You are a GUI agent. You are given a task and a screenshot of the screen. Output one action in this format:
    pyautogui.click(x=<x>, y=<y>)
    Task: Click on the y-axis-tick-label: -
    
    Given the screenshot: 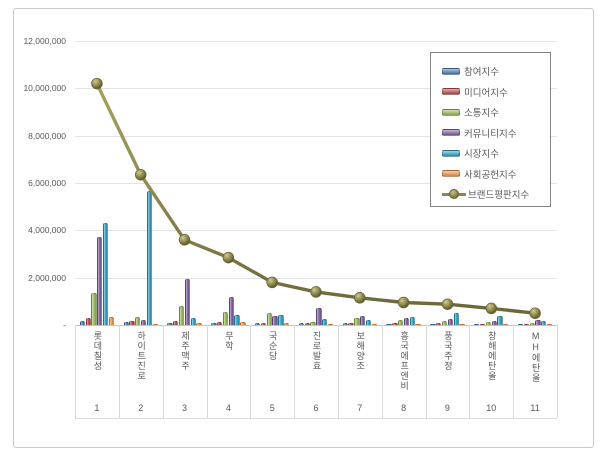 What is the action you would take?
    pyautogui.click(x=64, y=325)
    